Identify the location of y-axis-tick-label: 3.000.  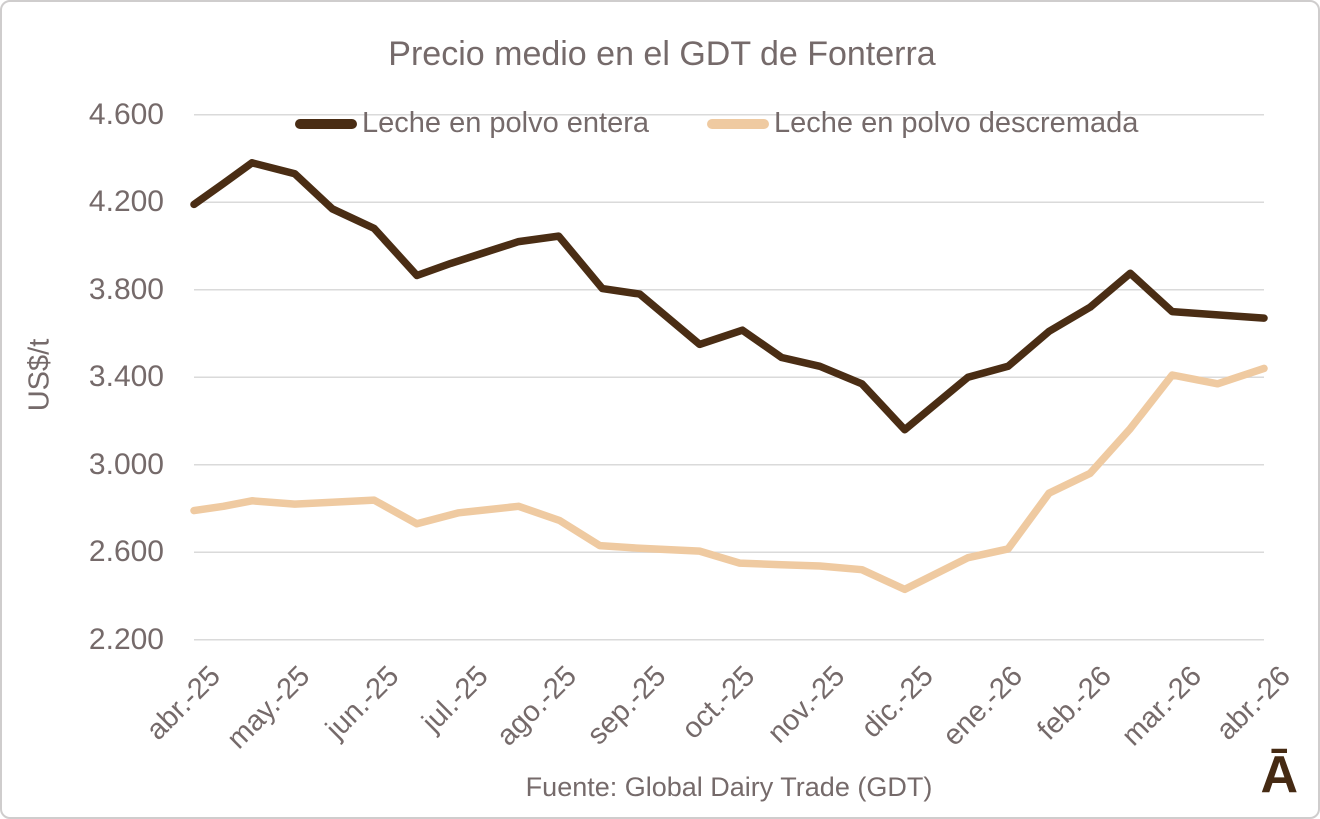
(126, 464).